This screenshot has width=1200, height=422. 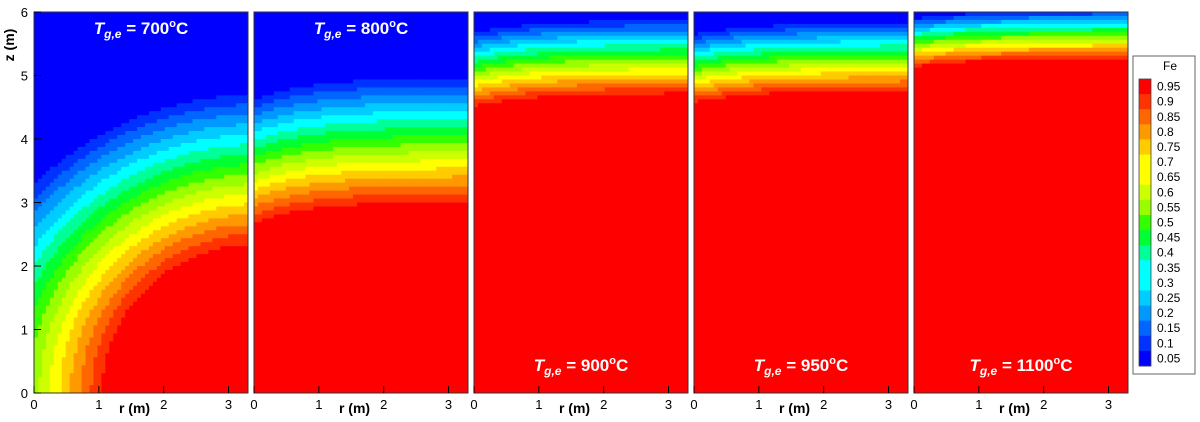 I want to click on legend-level-label: 0.7, so click(x=1165, y=162).